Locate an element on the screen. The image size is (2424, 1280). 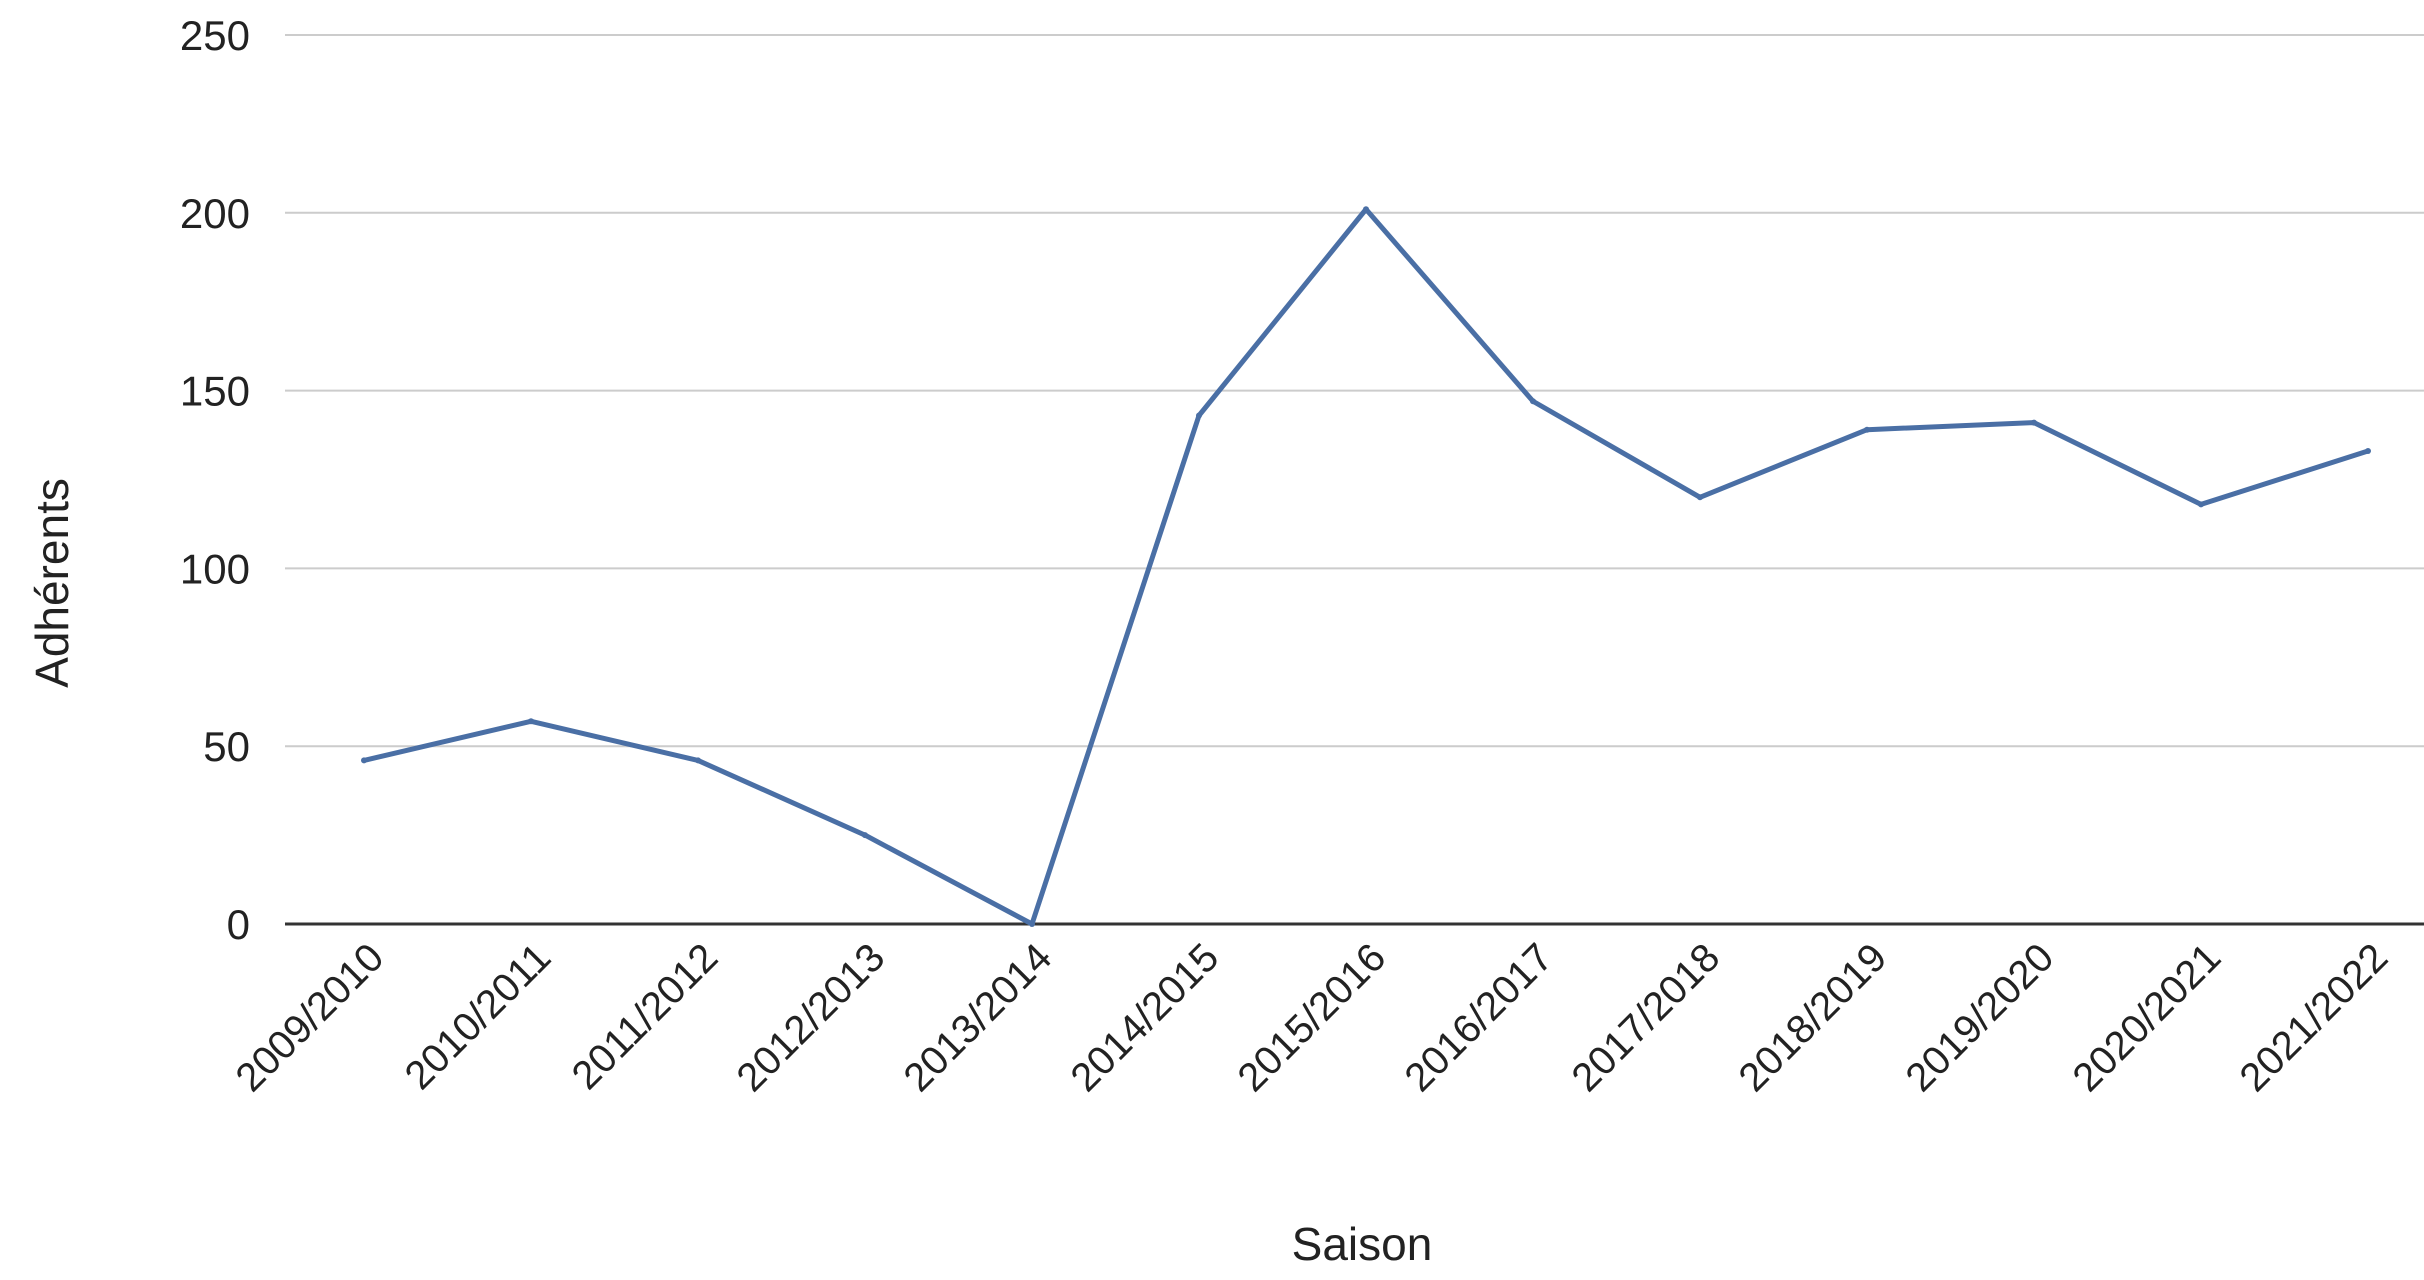
y-tick-label: 250 is located at coordinates (215, 35).